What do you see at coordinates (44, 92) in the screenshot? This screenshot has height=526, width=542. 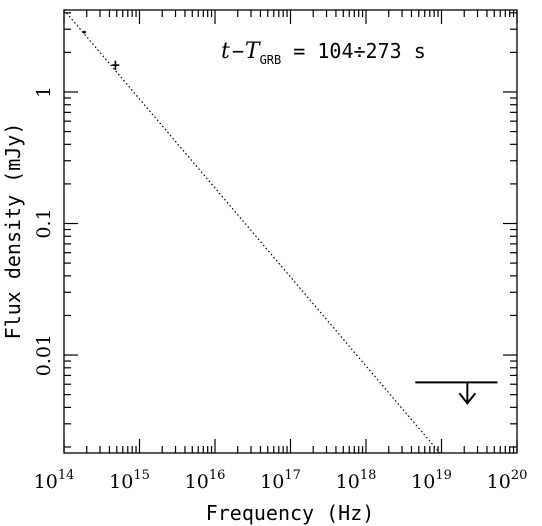 I see `y-tick-label: 1` at bounding box center [44, 92].